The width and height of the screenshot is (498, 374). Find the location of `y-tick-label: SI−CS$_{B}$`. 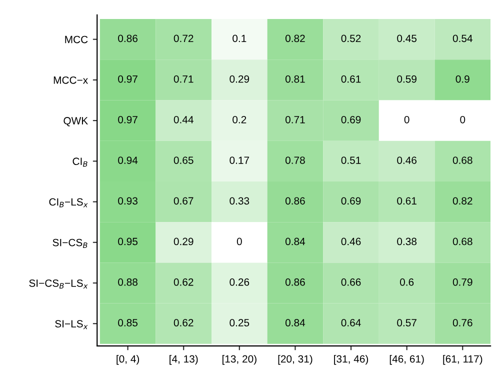

y-tick-label: SI−CS$_{B}$ is located at coordinates (70, 243).